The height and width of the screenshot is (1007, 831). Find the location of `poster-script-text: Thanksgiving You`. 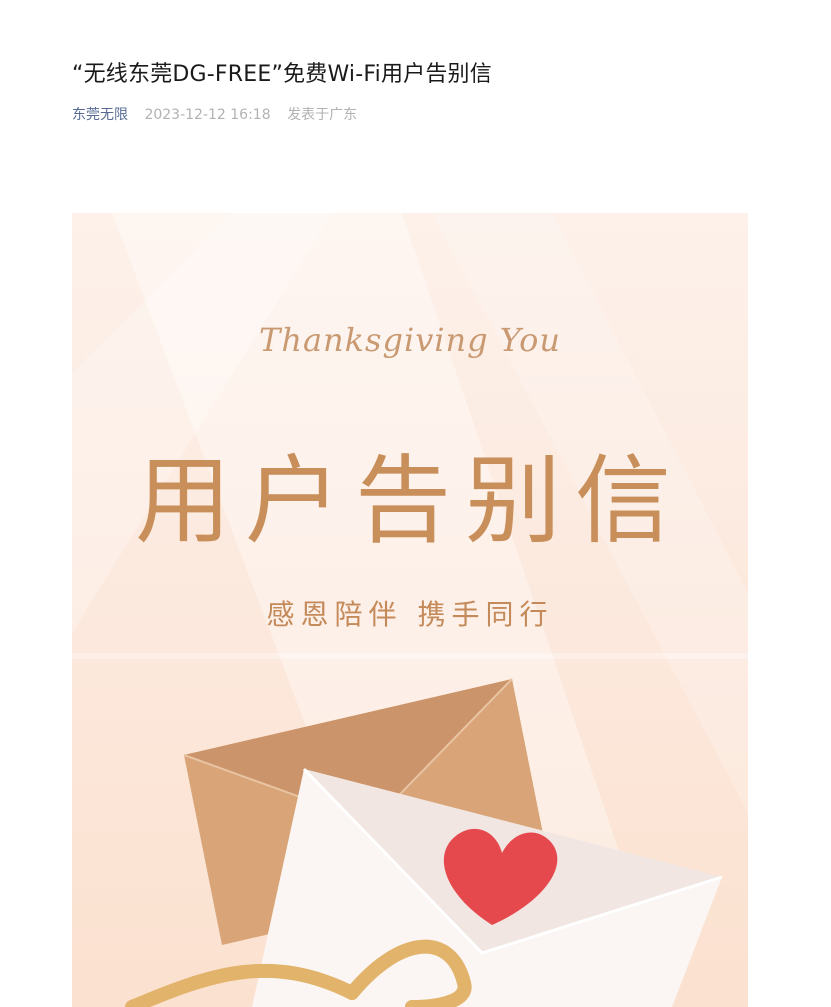

poster-script-text: Thanksgiving You is located at coordinates (410, 340).